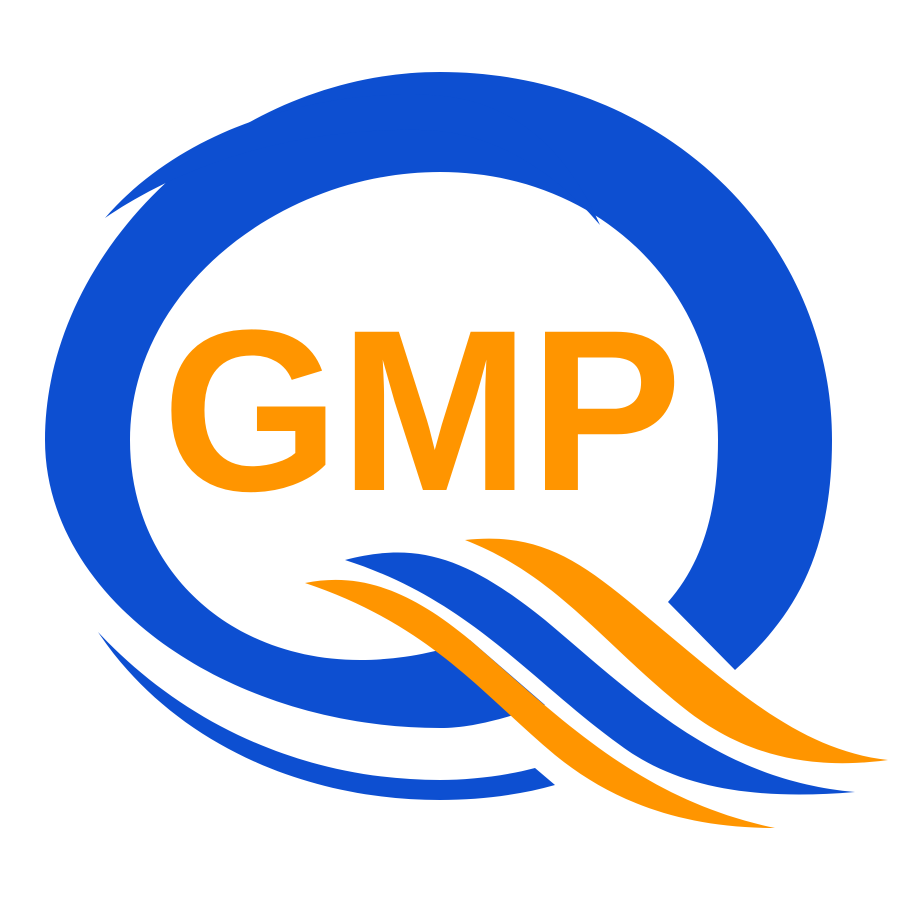 This screenshot has width=900, height=900. Describe the element at coordinates (676, 651) in the screenshot. I see `tail-orange-right` at that location.